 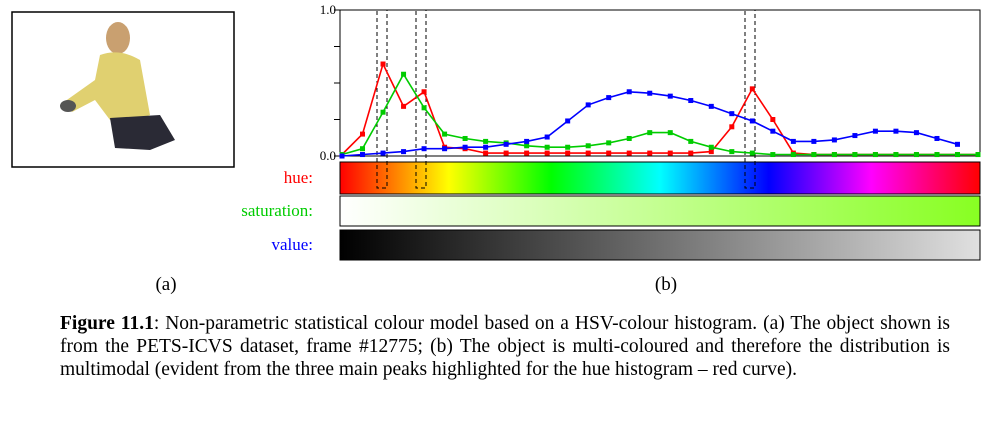 What do you see at coordinates (328, 9) in the screenshot?
I see `y-tick-label: 1.0` at bounding box center [328, 9].